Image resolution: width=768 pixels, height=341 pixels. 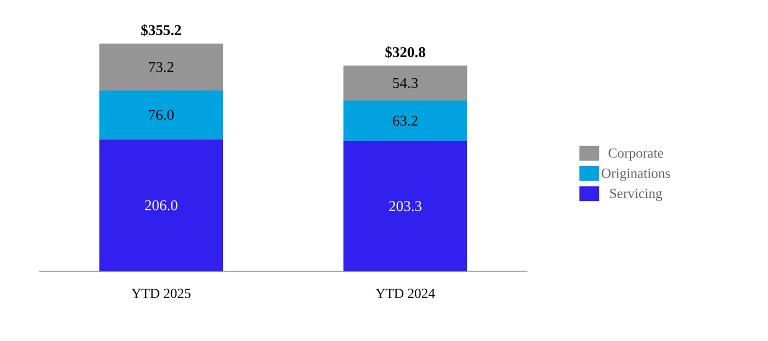 I want to click on data-label: 203.3, so click(x=405, y=206).